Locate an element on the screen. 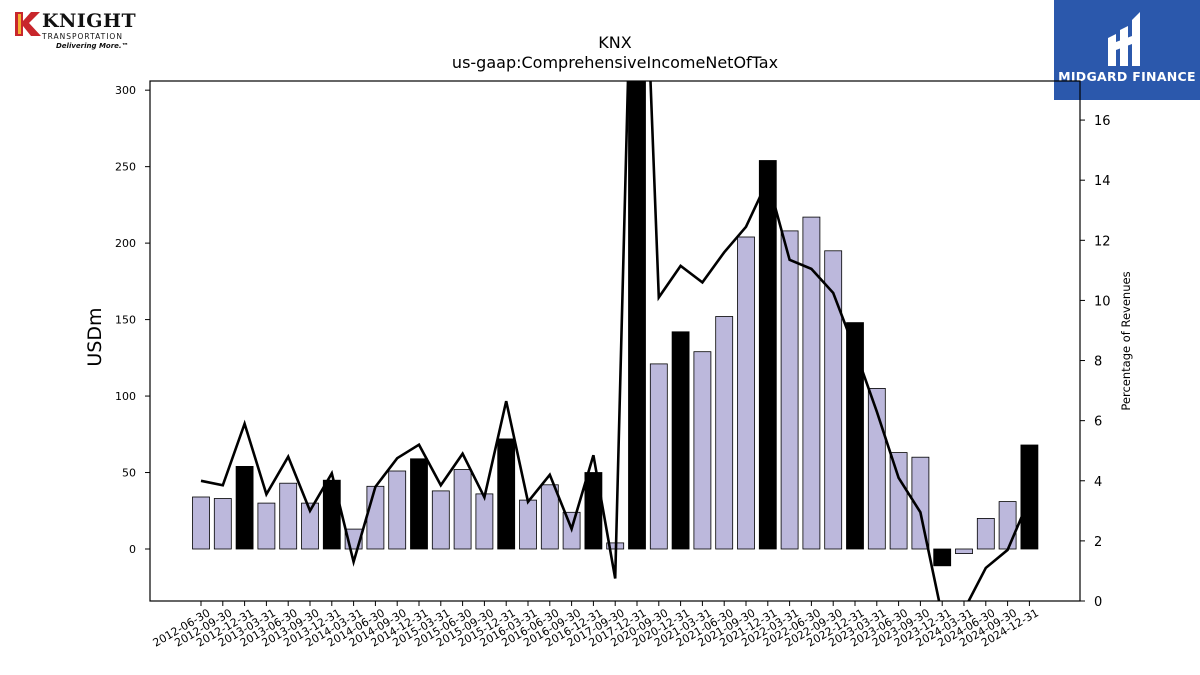 The width and height of the screenshot is (1200, 675). brand-name: MIDGARD FINANCE is located at coordinates (1127, 76).